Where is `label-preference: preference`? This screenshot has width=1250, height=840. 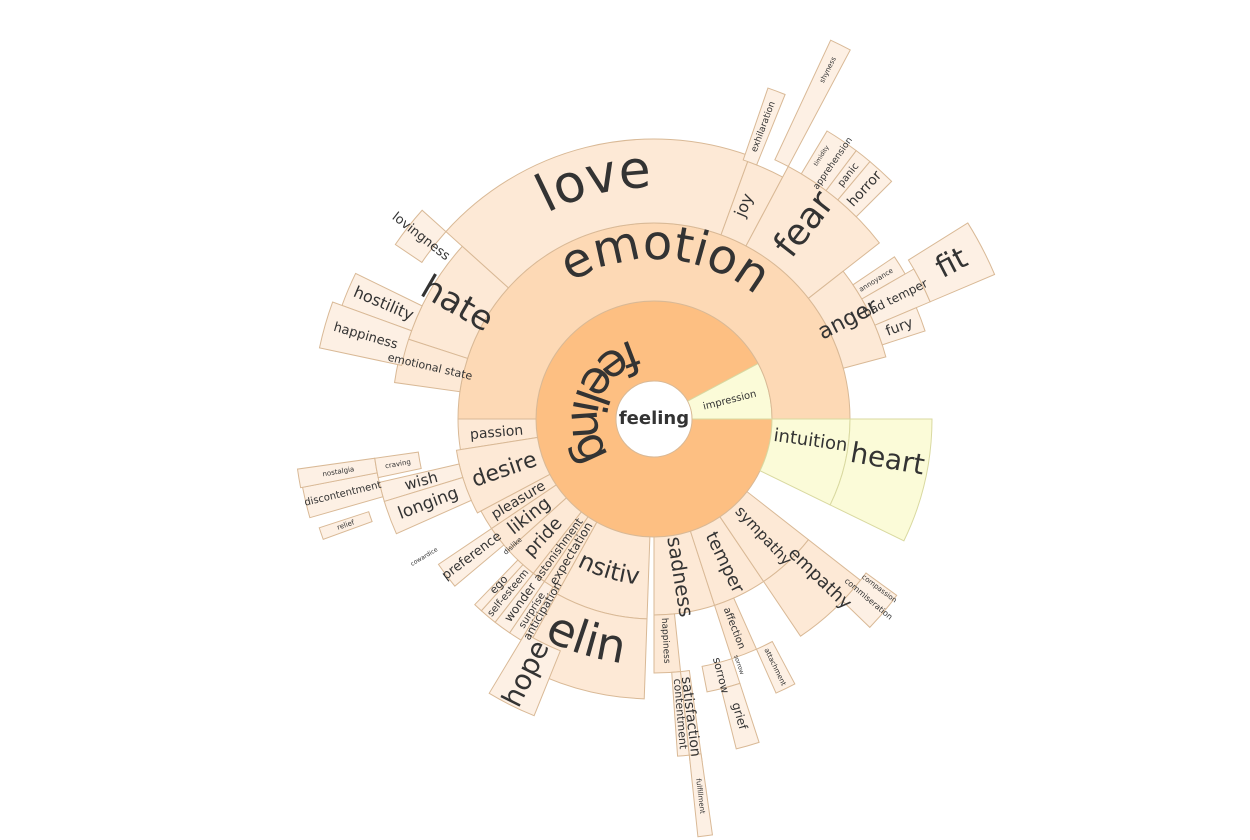
label-preference: preference is located at coordinates (471, 556).